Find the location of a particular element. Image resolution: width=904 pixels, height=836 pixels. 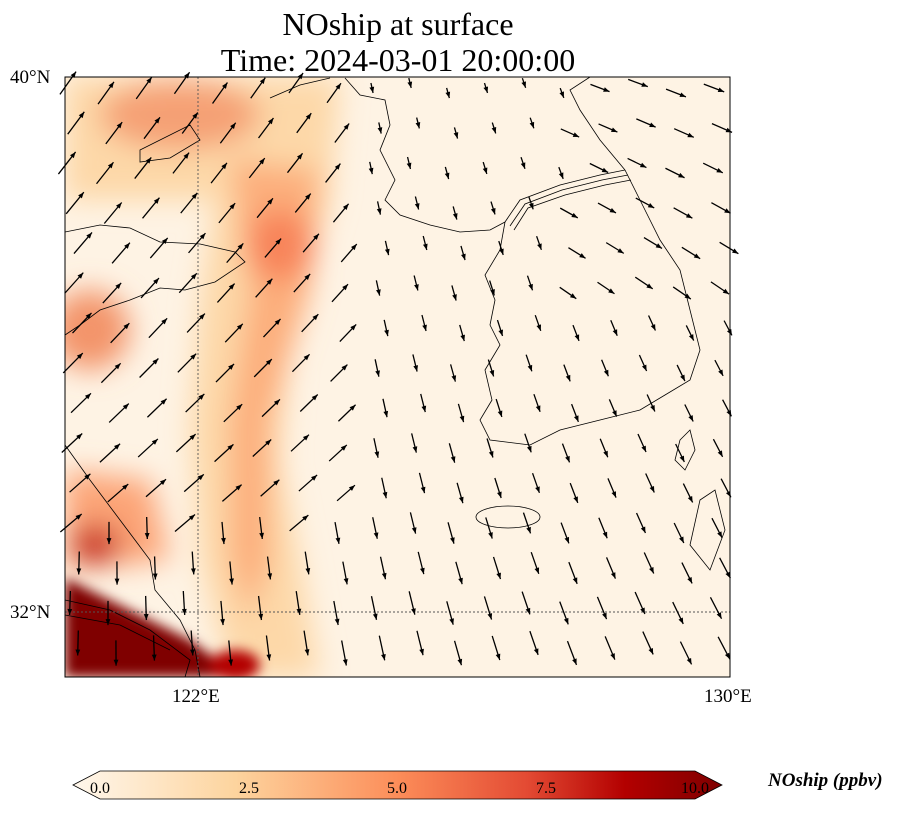

lon-label-130e: 130°E is located at coordinates (728, 696).